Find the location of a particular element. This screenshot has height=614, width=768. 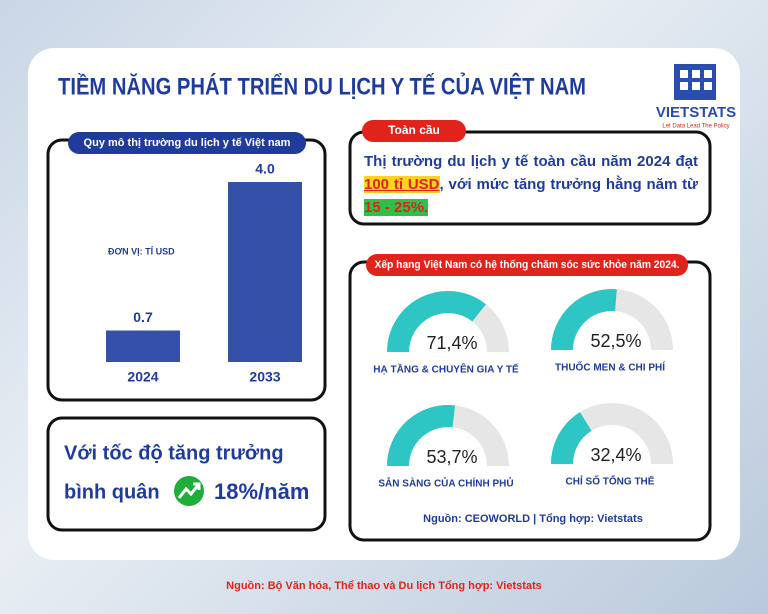

gauge-label: 52,5% is located at coordinates (615, 341).